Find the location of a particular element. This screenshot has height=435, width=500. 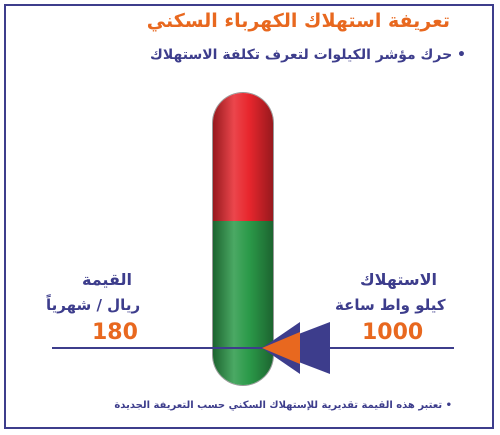

meter-shading is located at coordinates (243, 239).